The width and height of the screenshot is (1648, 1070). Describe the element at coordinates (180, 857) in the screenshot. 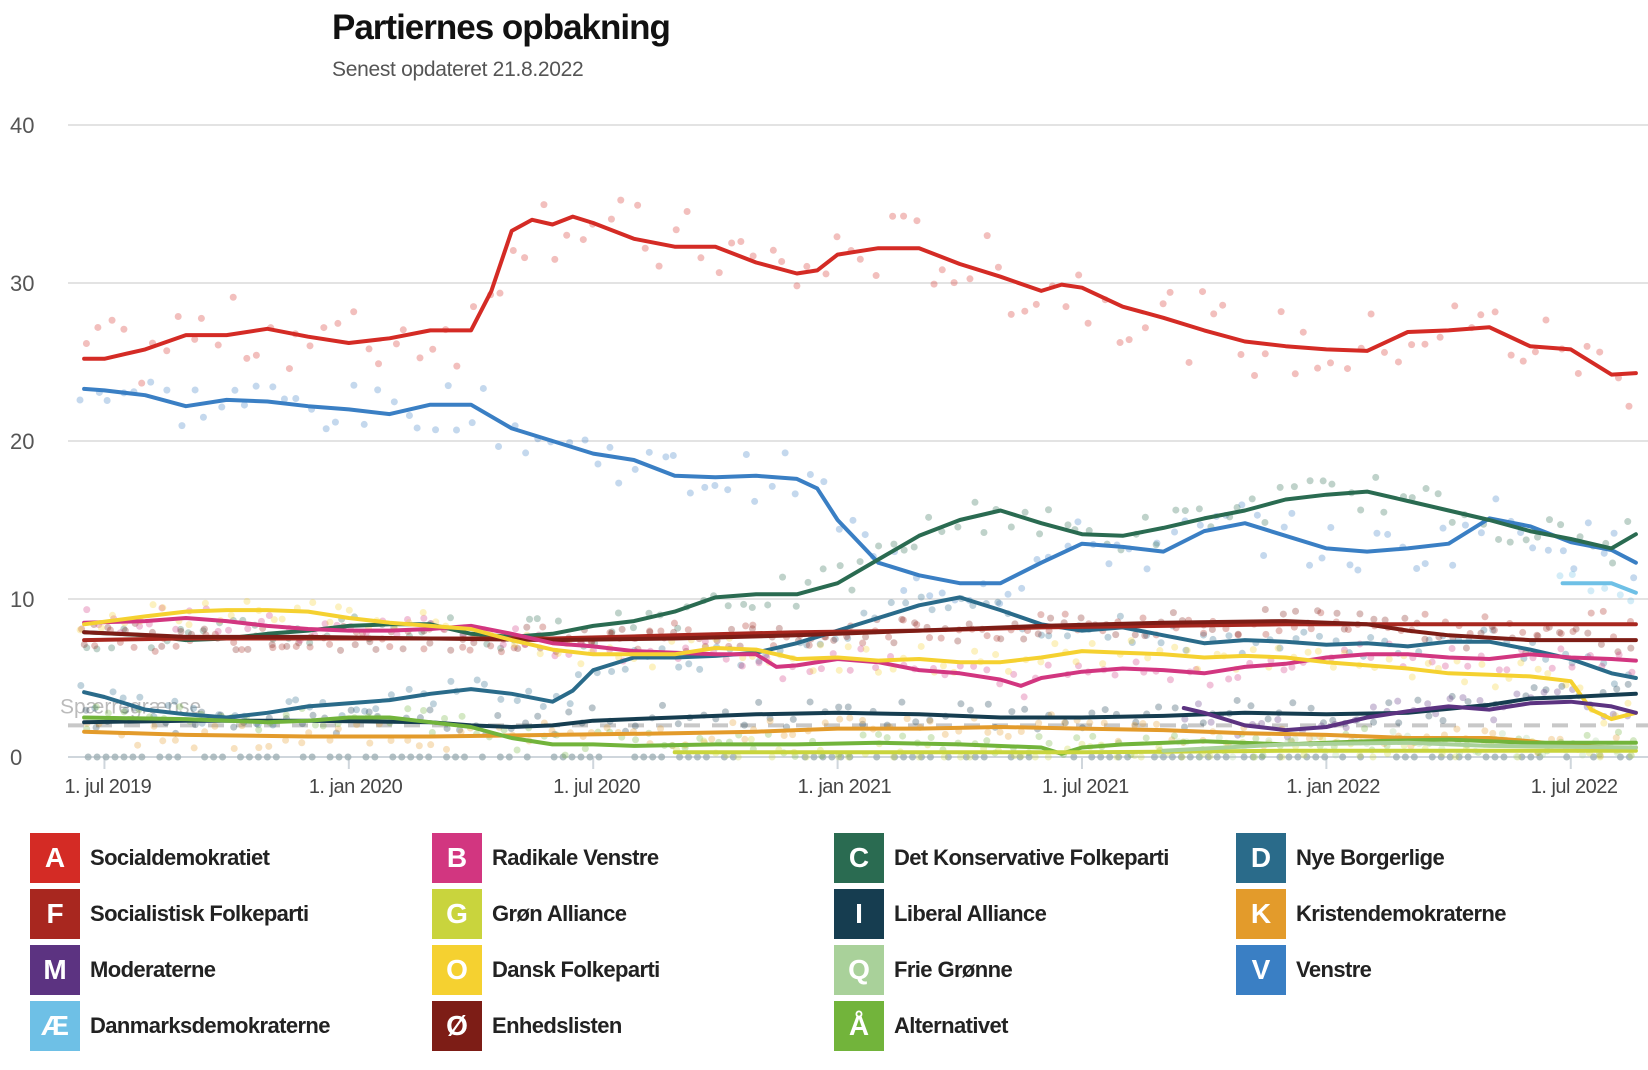

I see `legend-label: Socialdemokratiet` at that location.